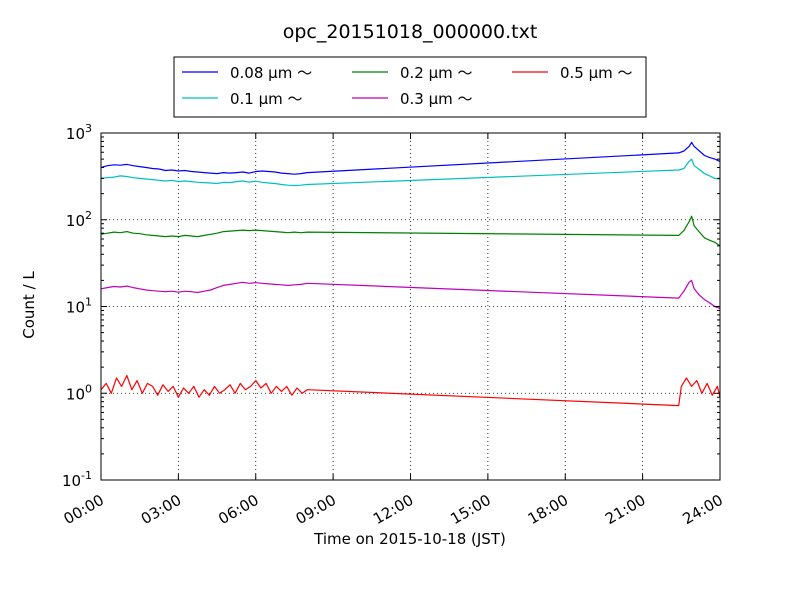 Image resolution: width=800 pixels, height=600 pixels. Describe the element at coordinates (436, 73) in the screenshot. I see `legend-label: 0.2 μm ～` at that location.